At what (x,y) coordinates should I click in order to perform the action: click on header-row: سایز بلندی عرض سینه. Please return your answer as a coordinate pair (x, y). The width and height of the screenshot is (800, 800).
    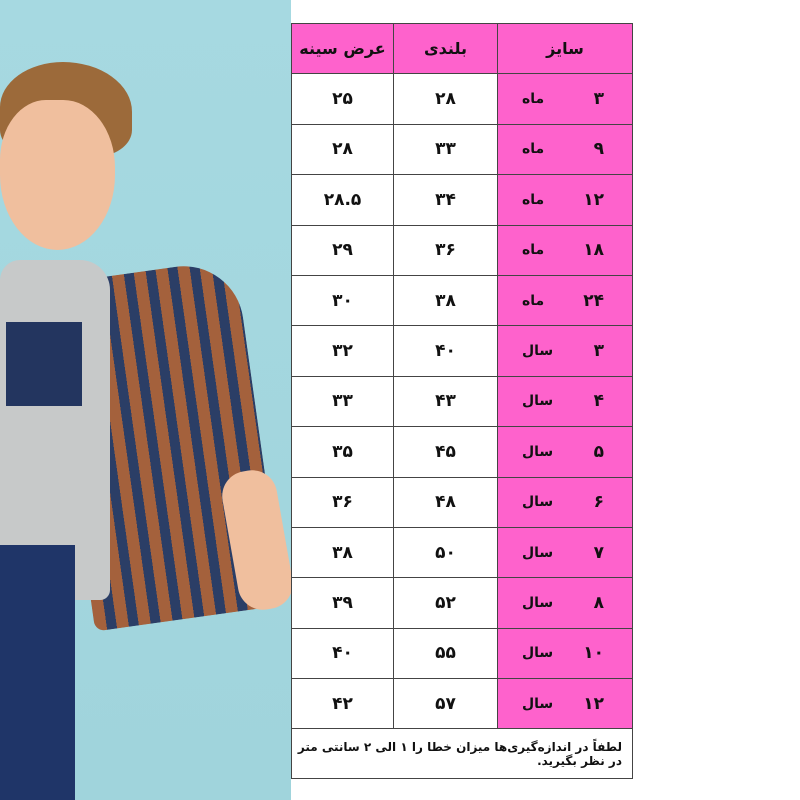
    Looking at the image, I should click on (462, 48).